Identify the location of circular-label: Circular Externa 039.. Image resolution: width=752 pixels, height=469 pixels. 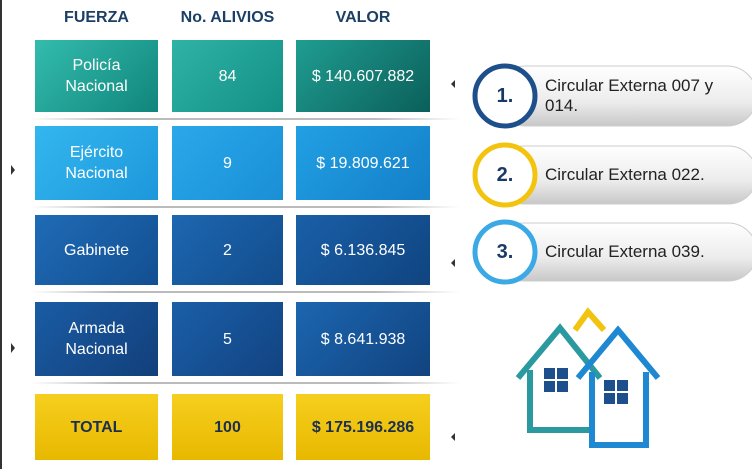
(625, 251).